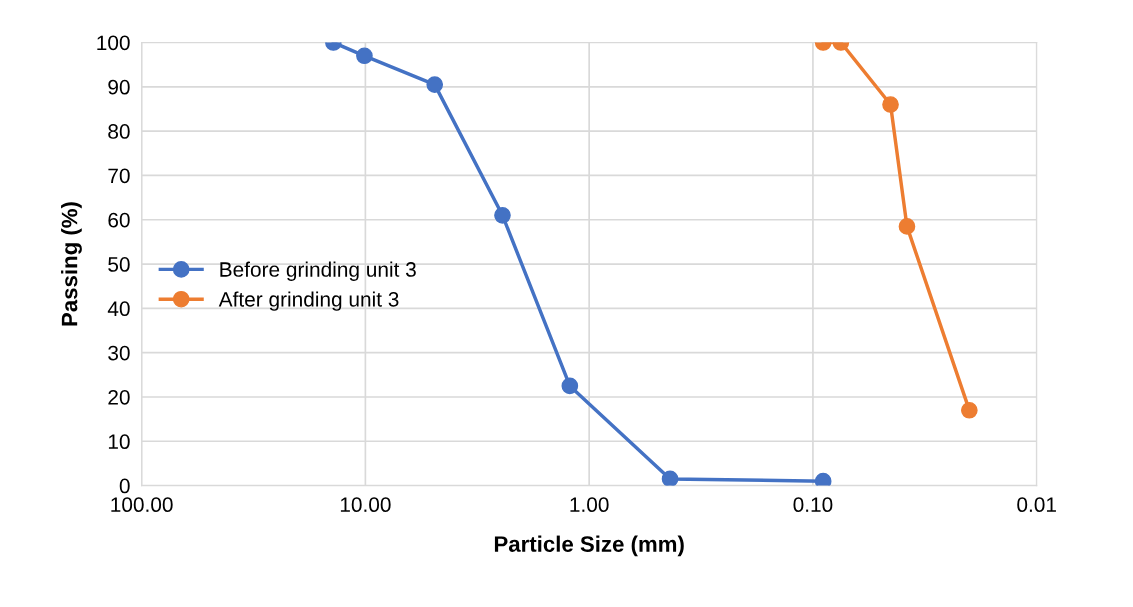 This screenshot has width=1133, height=607. Describe the element at coordinates (124, 486) in the screenshot. I see `y-tick-label: 0` at that location.